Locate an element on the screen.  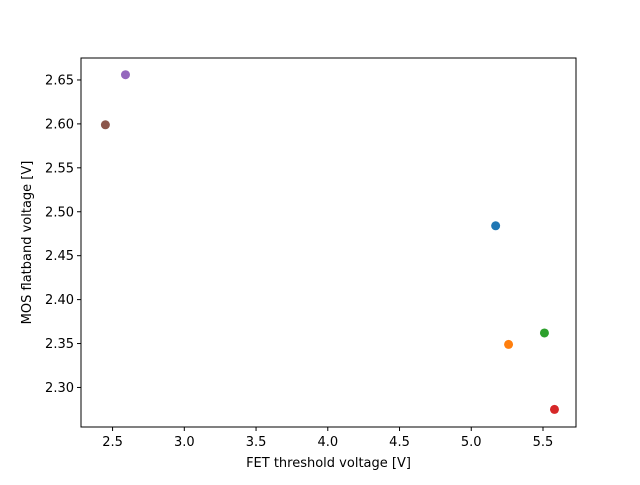
y-tick-label: 2.50 is located at coordinates (59, 212).